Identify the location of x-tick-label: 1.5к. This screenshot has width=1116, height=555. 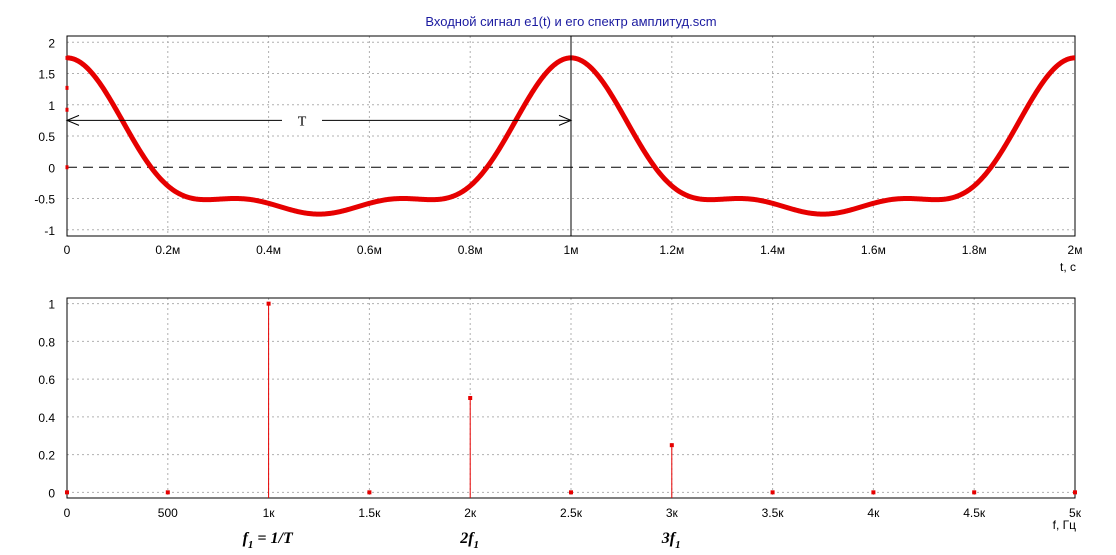
(369, 513).